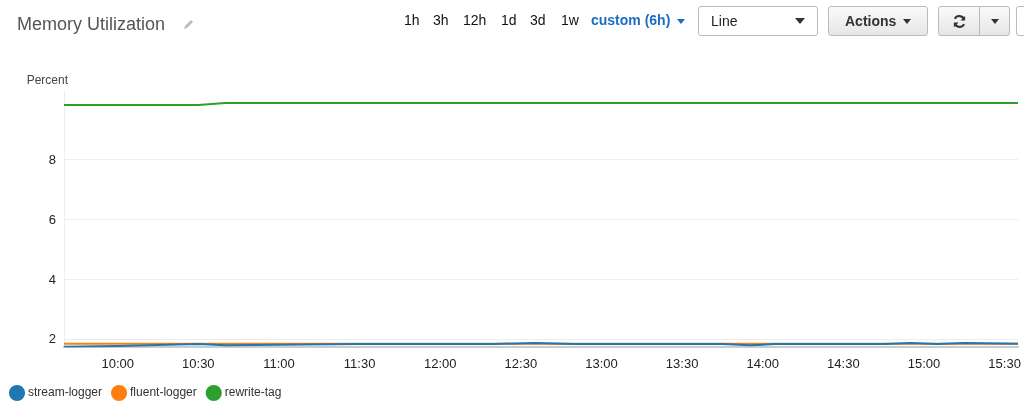  I want to click on legend-label: fluent-logger, so click(163, 392).